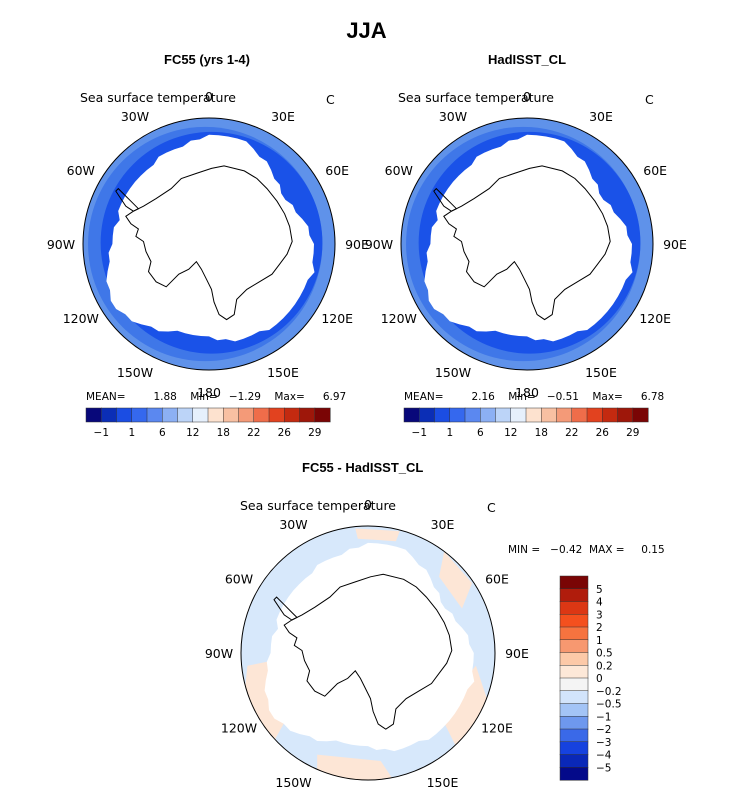 Image resolution: width=733 pixels, height=798 pixels. What do you see at coordinates (599, 603) in the screenshot?
I see `difference-cbar-tick: 4` at bounding box center [599, 603].